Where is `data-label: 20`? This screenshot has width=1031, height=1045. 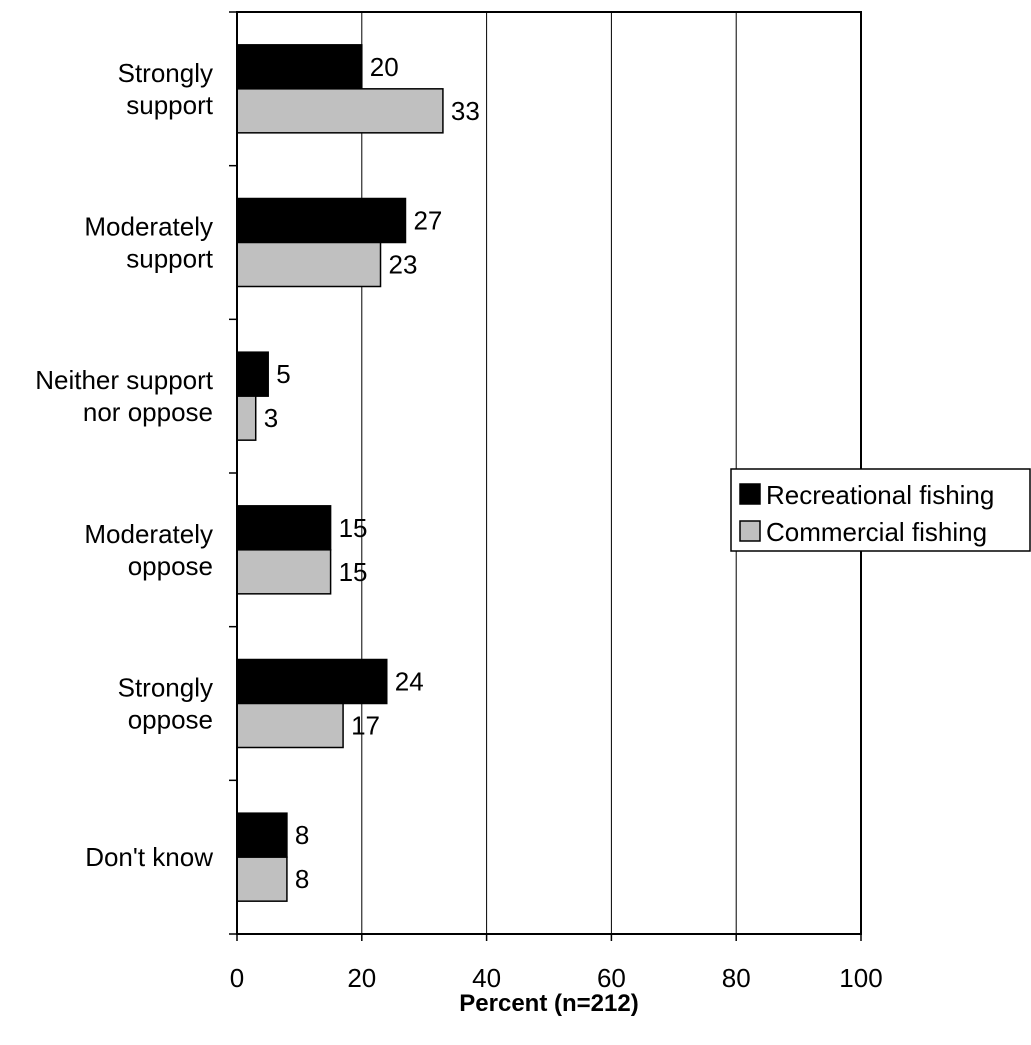
data-label: 20 is located at coordinates (384, 67).